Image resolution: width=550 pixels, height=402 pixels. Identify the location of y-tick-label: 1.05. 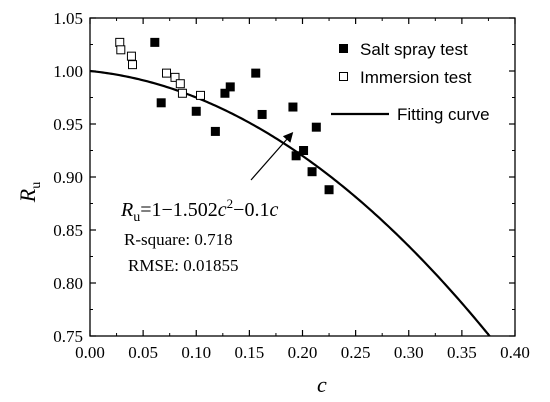
(68, 18).